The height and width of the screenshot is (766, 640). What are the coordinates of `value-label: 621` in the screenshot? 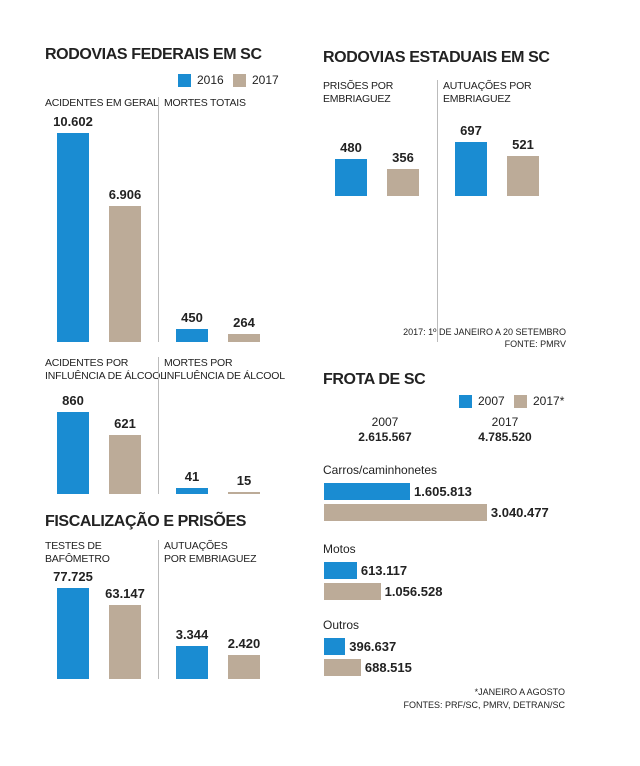 It's located at (125, 423).